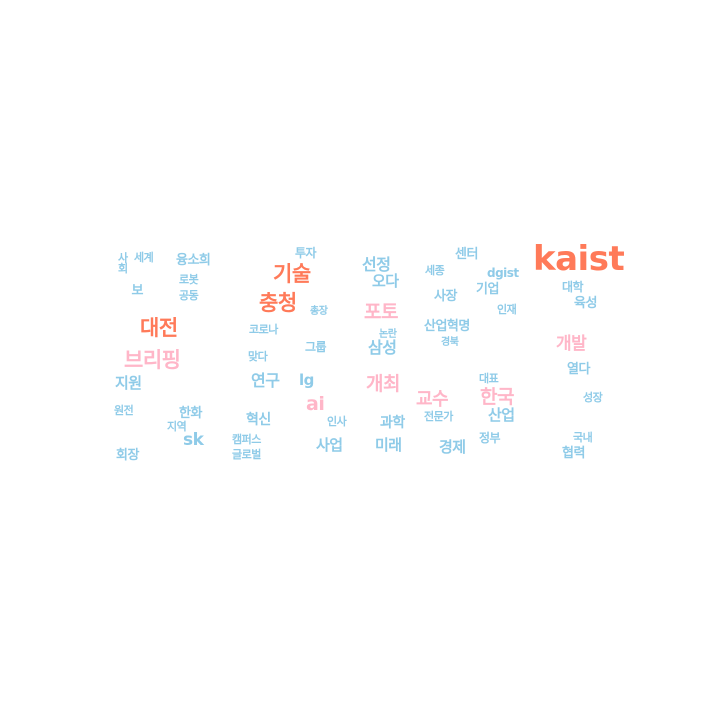 The height and width of the screenshot is (720, 720). Describe the element at coordinates (573, 287) in the screenshot. I see `word-daehak: 대학` at that location.